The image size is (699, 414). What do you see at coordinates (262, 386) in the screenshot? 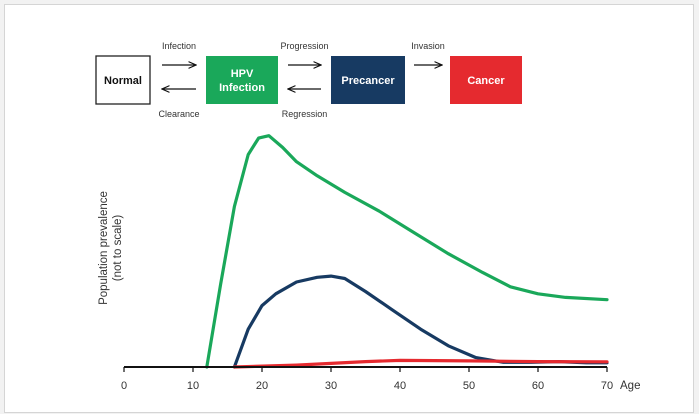
I see `x-tick-label: 20` at bounding box center [262, 386].